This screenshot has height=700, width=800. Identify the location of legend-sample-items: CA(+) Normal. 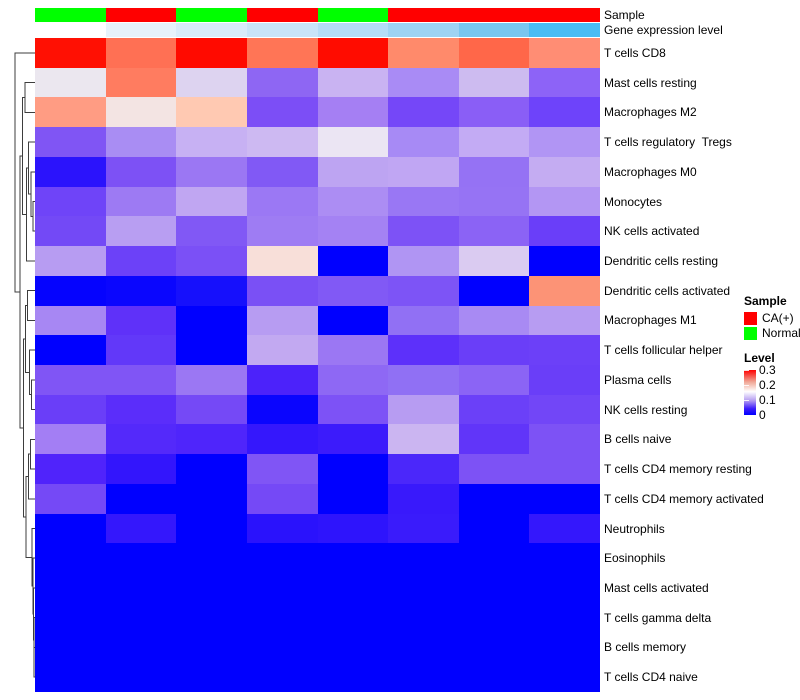
(772, 325).